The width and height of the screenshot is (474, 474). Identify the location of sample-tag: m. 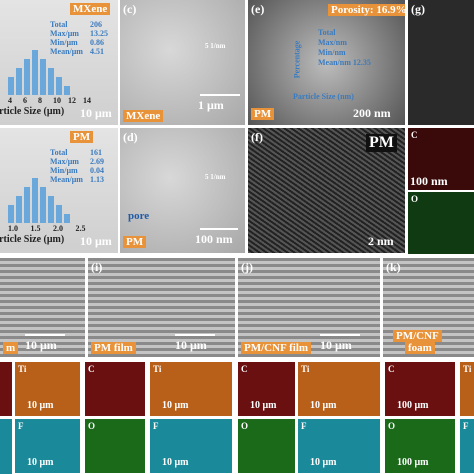
(11, 348).